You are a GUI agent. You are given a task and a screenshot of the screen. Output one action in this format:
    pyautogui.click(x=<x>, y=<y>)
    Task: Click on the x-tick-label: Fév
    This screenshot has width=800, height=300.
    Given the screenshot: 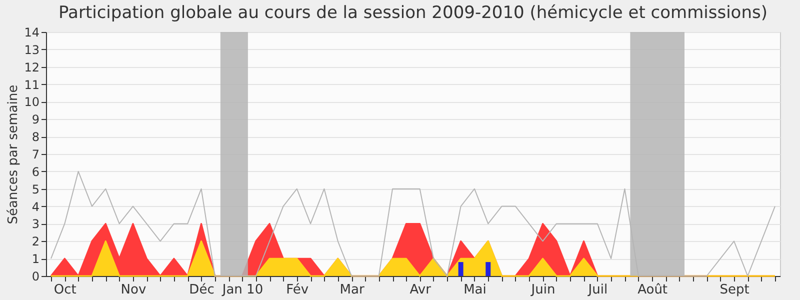 What is the action you would take?
    pyautogui.click(x=297, y=290)
    